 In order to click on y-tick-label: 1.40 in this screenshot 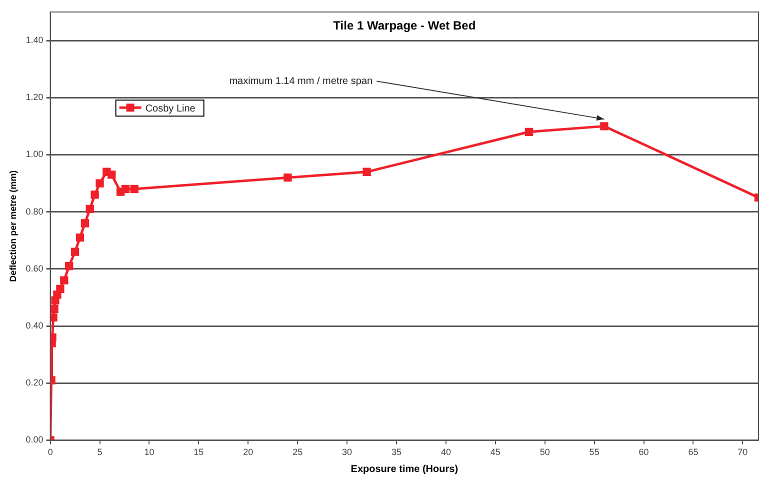, I will do `click(35, 40)`.